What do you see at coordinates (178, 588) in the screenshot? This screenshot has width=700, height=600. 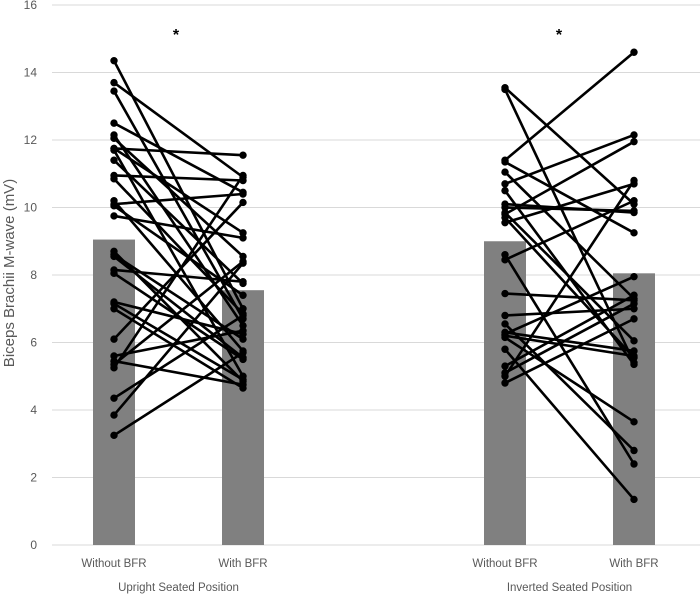 I see `group-label: Upright Seated Position` at bounding box center [178, 588].